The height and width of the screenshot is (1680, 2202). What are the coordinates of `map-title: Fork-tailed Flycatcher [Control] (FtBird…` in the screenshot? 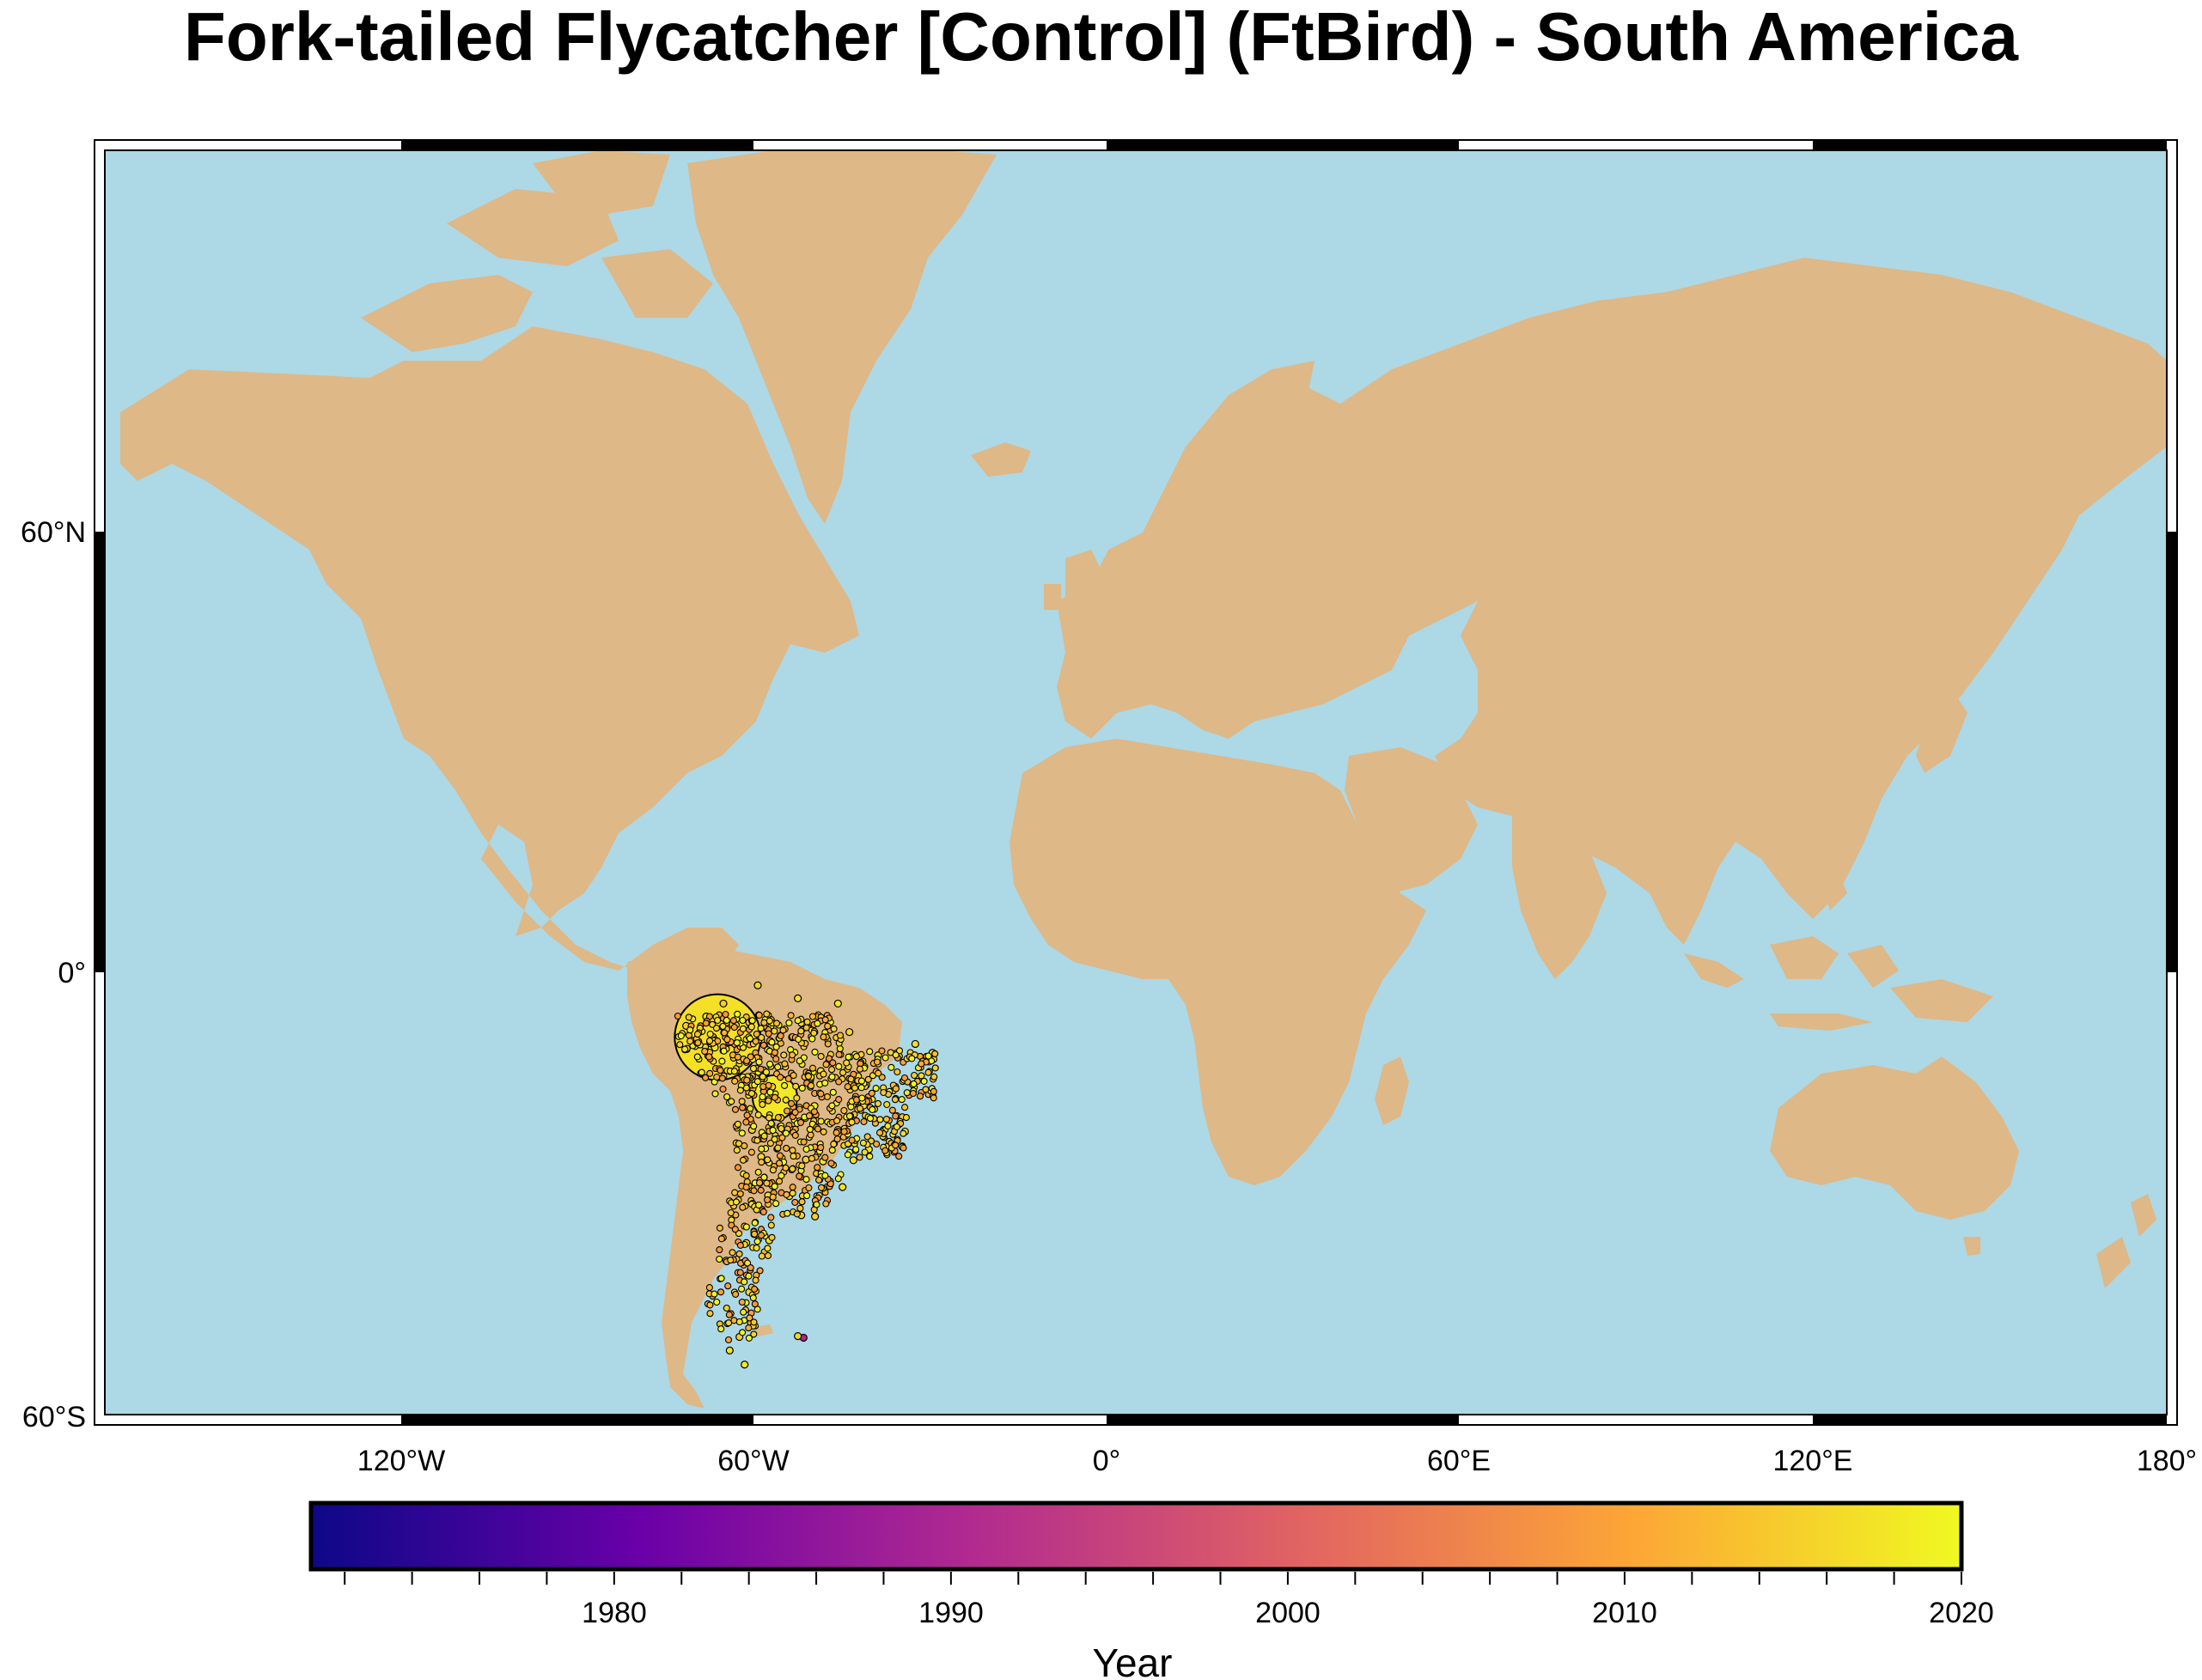 It's located at (1101, 38).